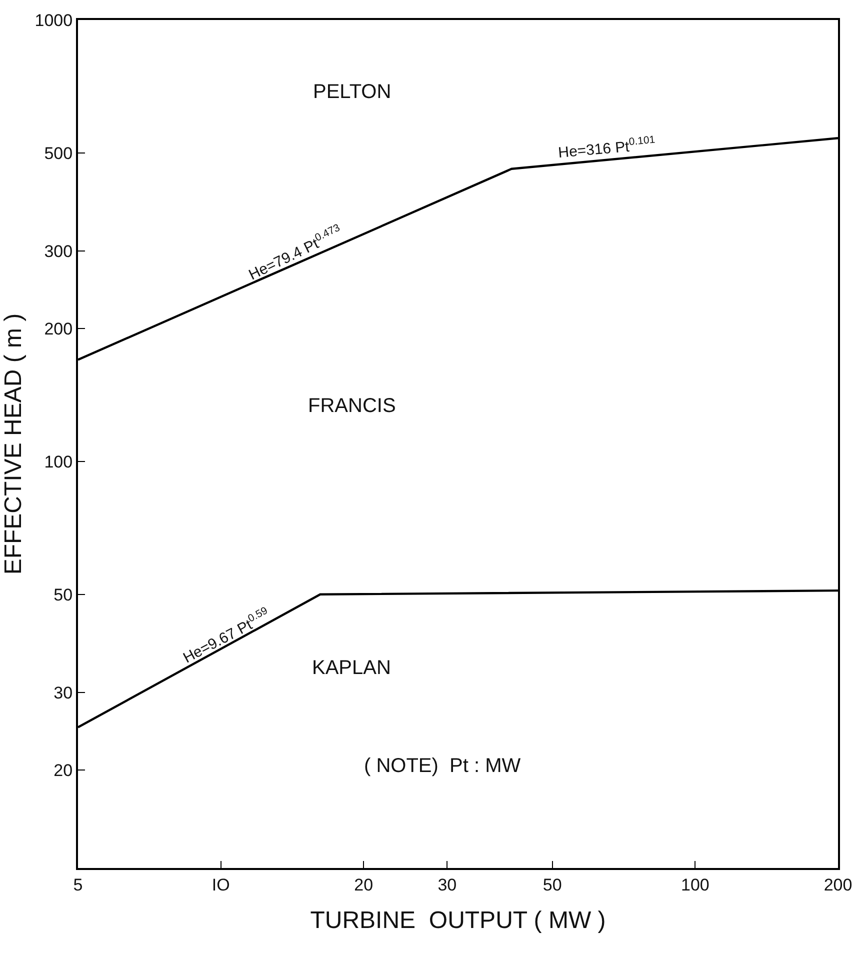 Image resolution: width=860 pixels, height=958 pixels. Describe the element at coordinates (63, 692) in the screenshot. I see `y-tick-label: 30` at that location.